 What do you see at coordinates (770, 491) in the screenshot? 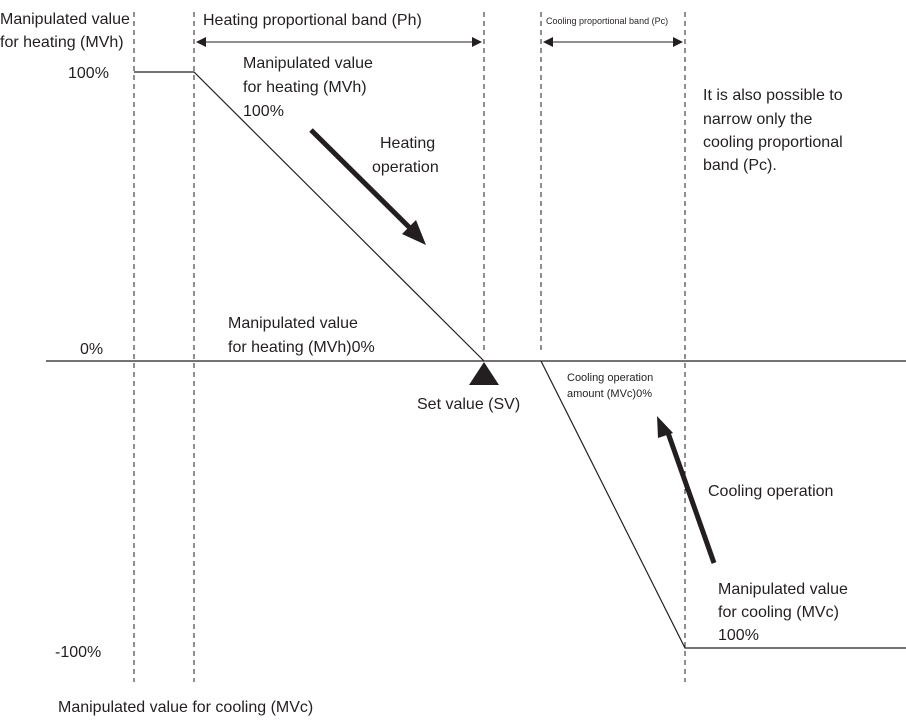
I see `cooling-operation-label: Cooling operation` at bounding box center [770, 491].